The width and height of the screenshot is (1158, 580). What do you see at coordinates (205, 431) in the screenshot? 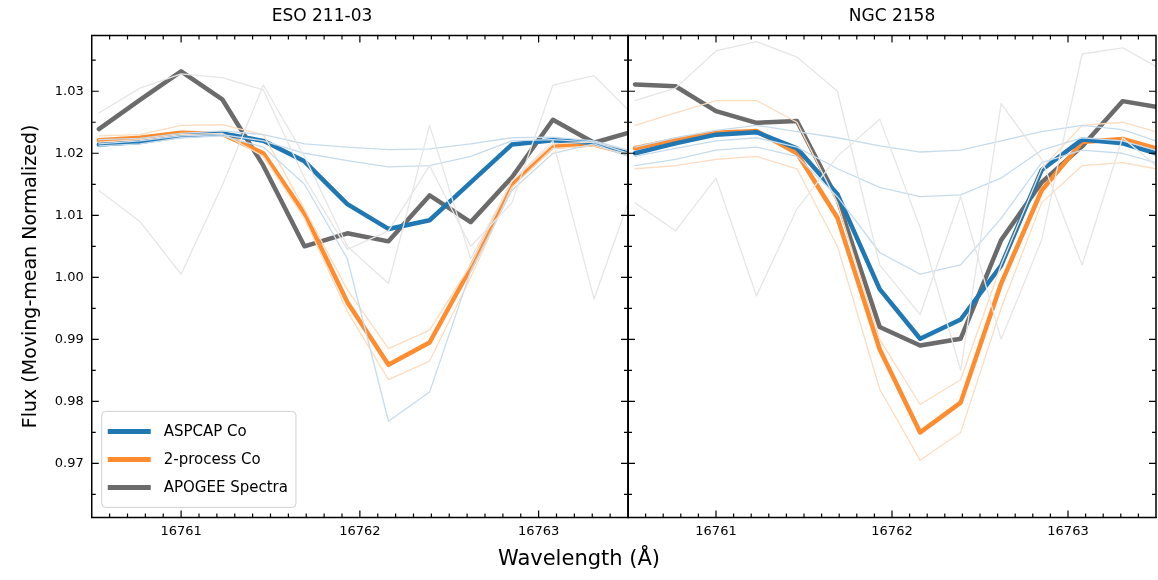
I see `legend-label: ASPCAP Co` at bounding box center [205, 431].